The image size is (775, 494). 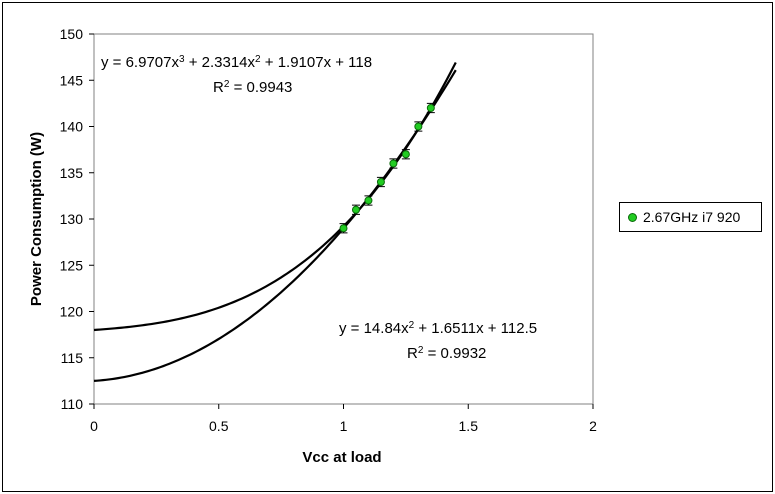 I want to click on eq2-part: + 1.6511x + 112.5, so click(x=475, y=328).